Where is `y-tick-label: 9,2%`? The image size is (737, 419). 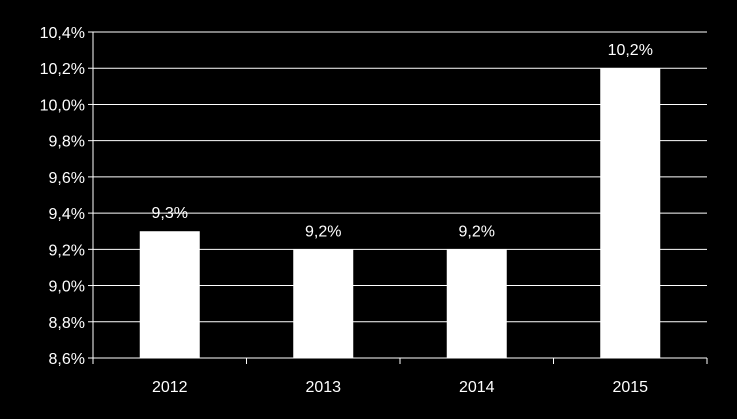
y-tick-label: 9,2% is located at coordinates (67, 250).